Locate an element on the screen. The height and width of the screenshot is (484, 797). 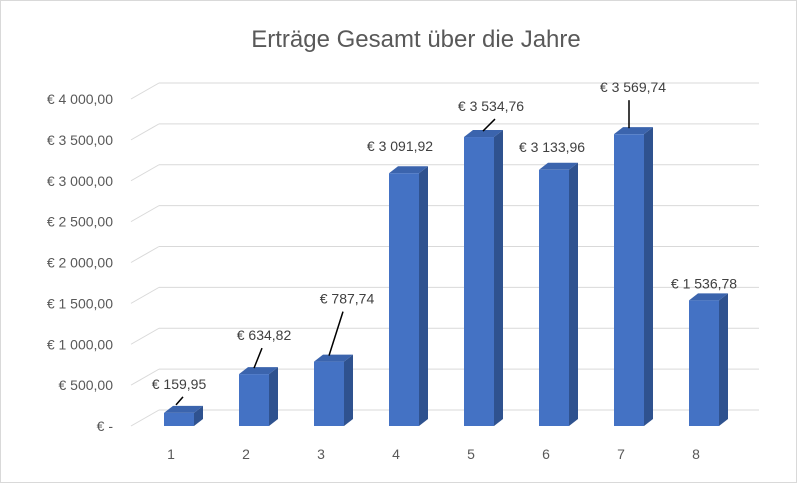
x-tick-label: 6 is located at coordinates (546, 454).